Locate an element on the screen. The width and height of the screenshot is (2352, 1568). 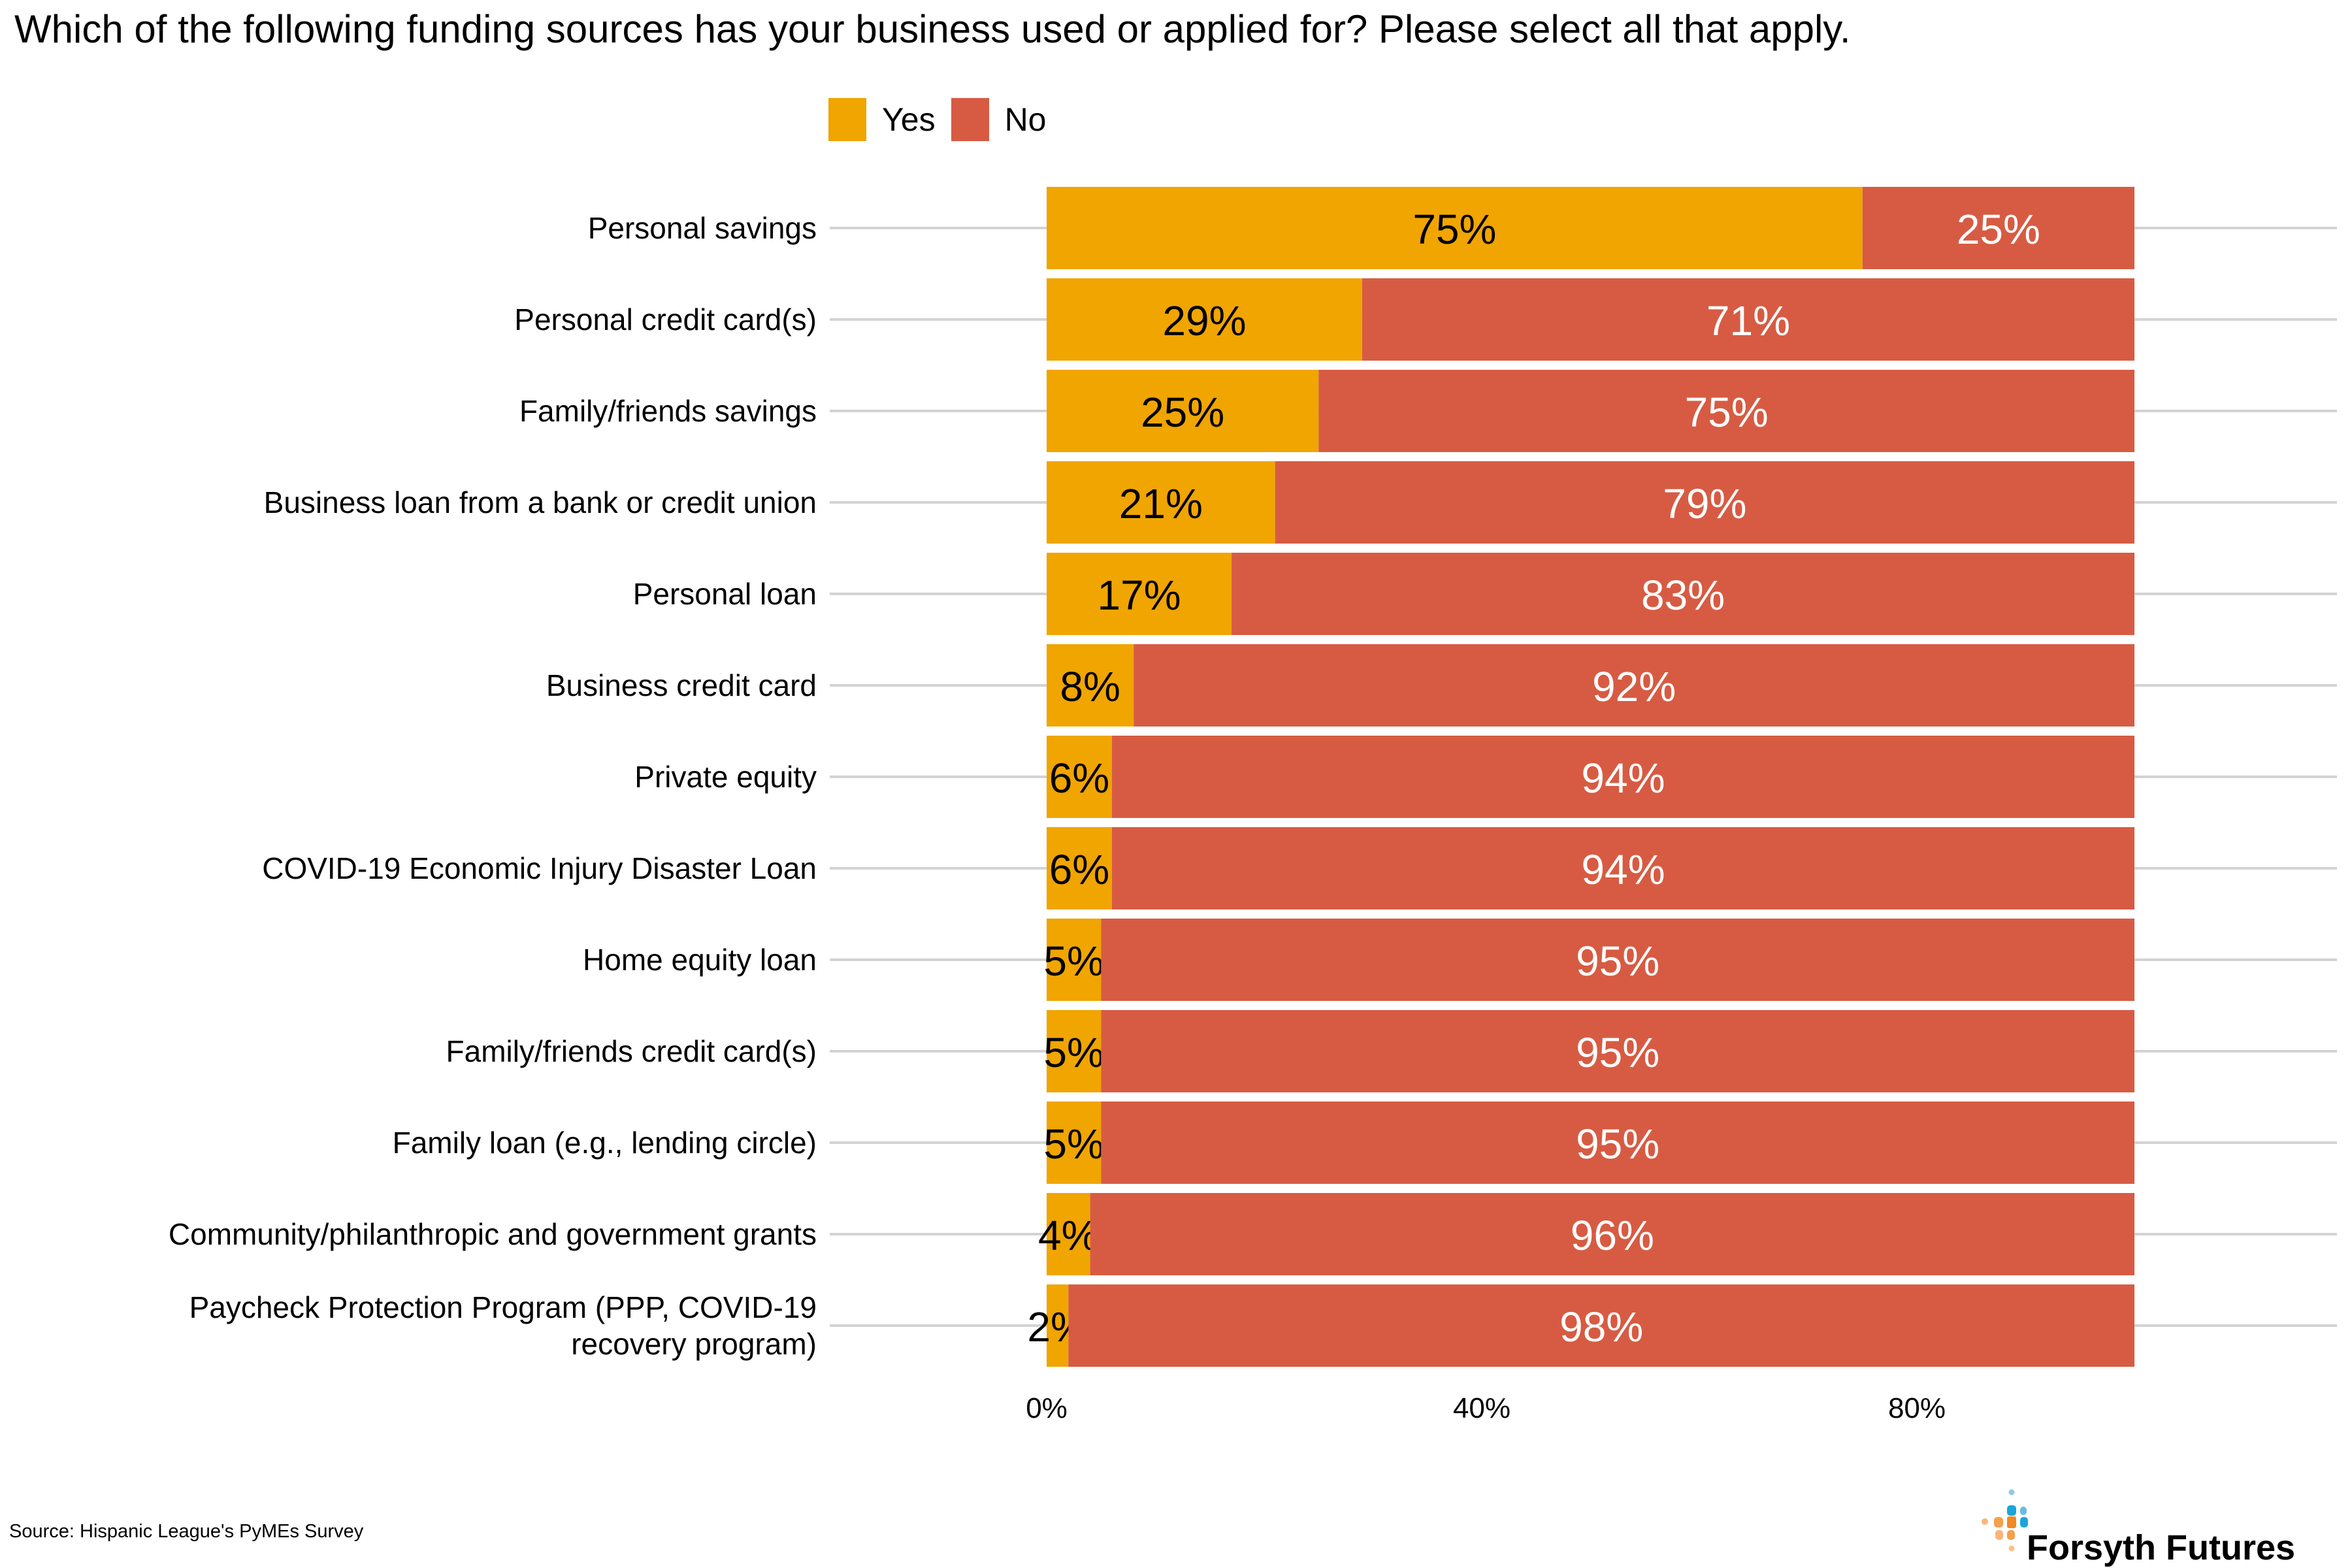
data-label-yes: 21% is located at coordinates (1161, 503).